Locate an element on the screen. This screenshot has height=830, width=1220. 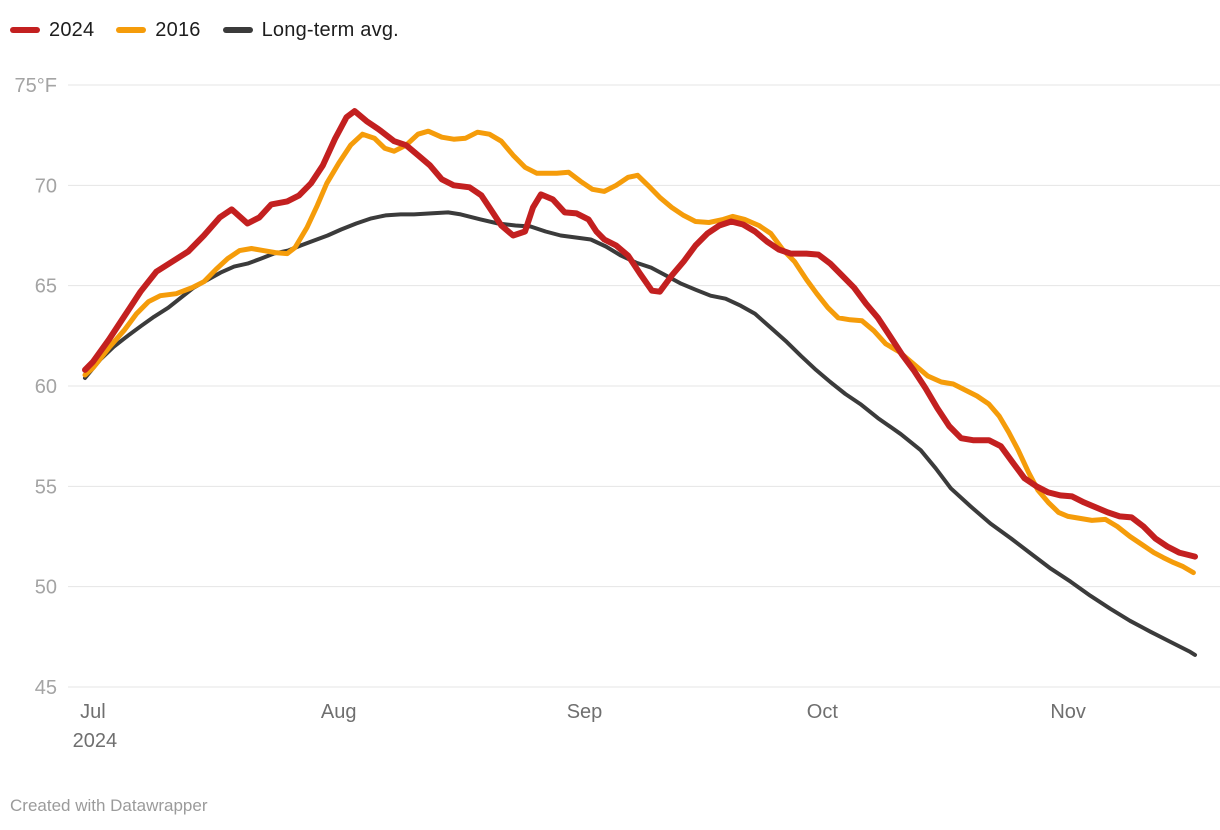
x-axis-tick-label-aug: Aug is located at coordinates (339, 712).